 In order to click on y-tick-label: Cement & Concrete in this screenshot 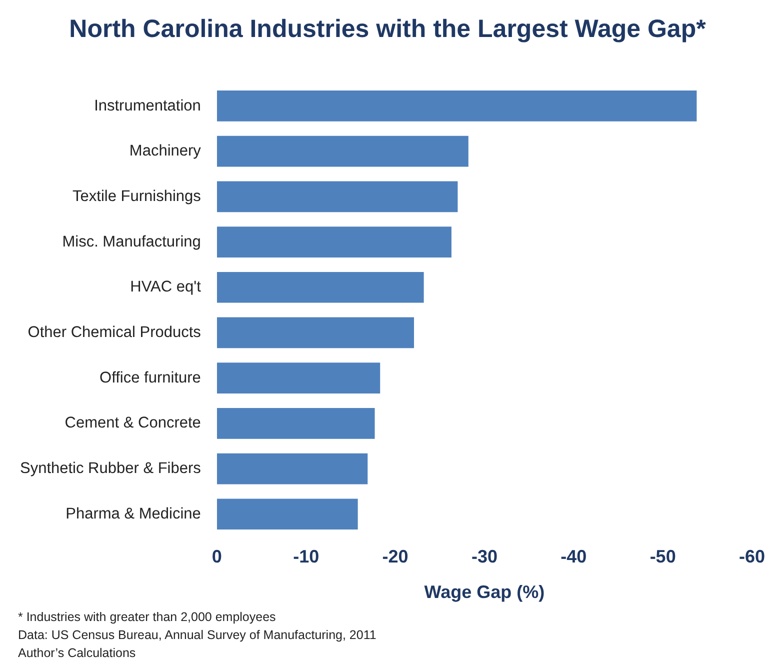, I will do `click(132, 423)`.